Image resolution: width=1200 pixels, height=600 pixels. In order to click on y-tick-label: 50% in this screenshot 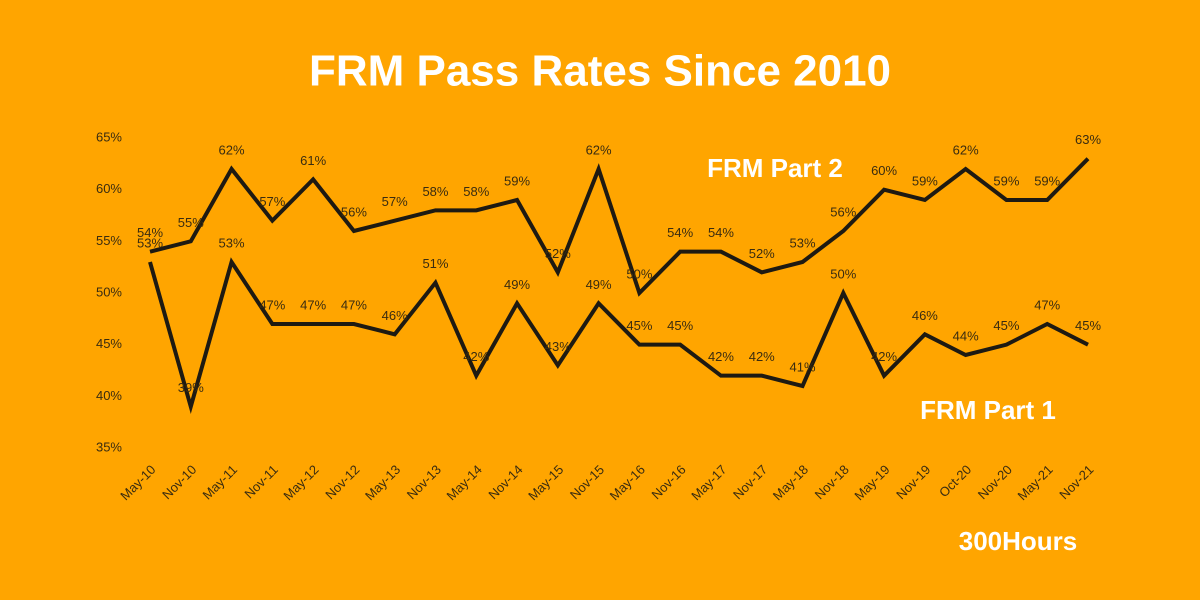, I will do `click(109, 291)`.